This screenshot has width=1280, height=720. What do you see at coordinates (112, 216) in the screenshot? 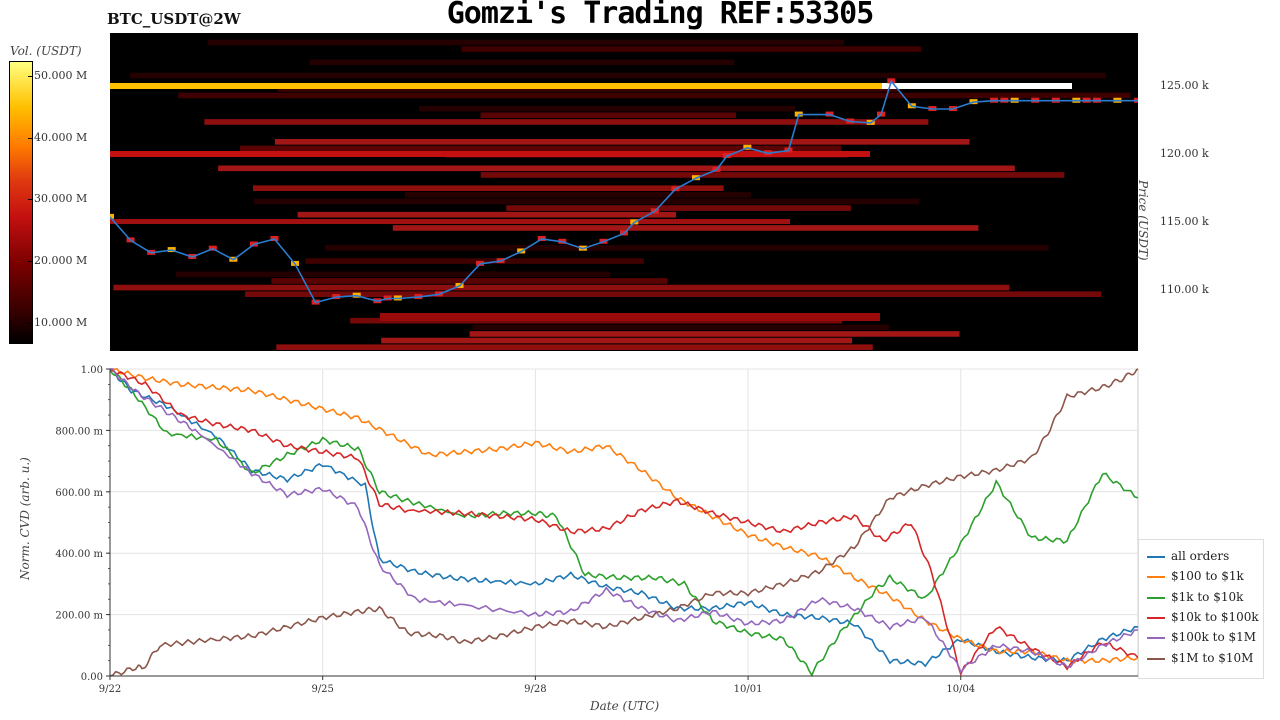
I see `heatmap-cell` at bounding box center [112, 216].